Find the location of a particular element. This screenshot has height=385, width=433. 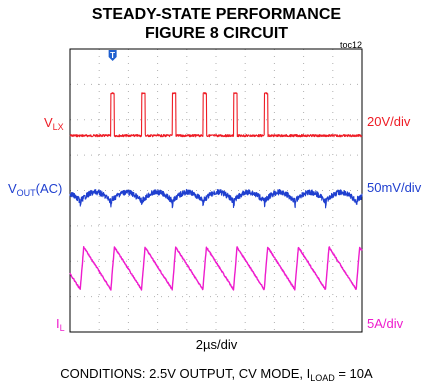

trace-vlx is located at coordinates (216, 115).